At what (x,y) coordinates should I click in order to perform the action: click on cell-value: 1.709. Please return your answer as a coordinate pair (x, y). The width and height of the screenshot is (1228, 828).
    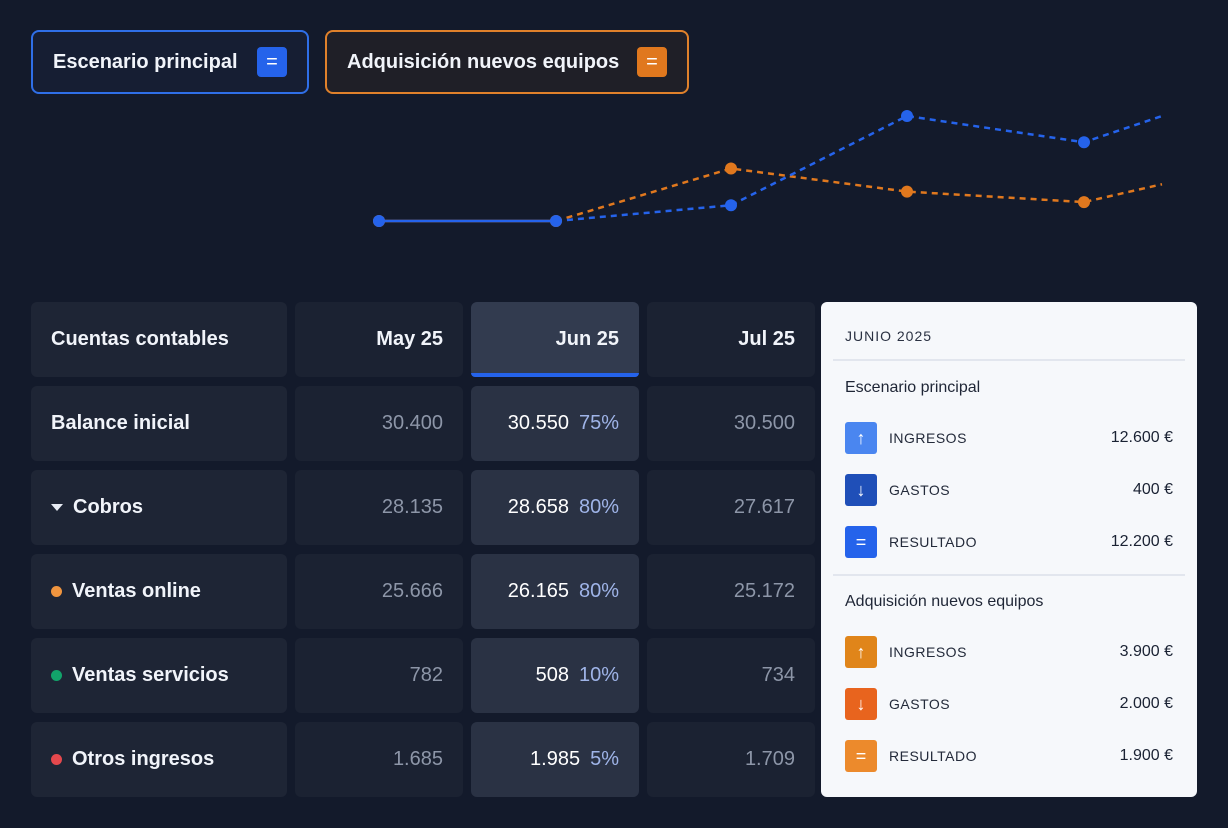
    Looking at the image, I should click on (769, 759).